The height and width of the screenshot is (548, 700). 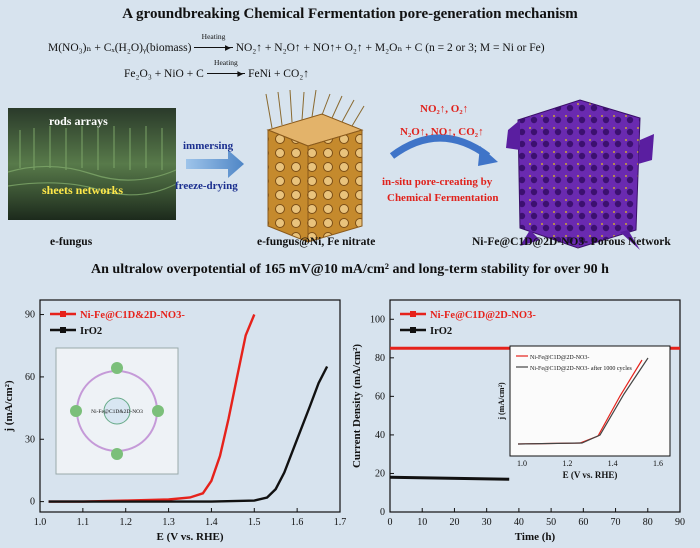 I want to click on legend-label-0: Ni-Fe@C1D&2D-NO3-, so click(x=132, y=315).